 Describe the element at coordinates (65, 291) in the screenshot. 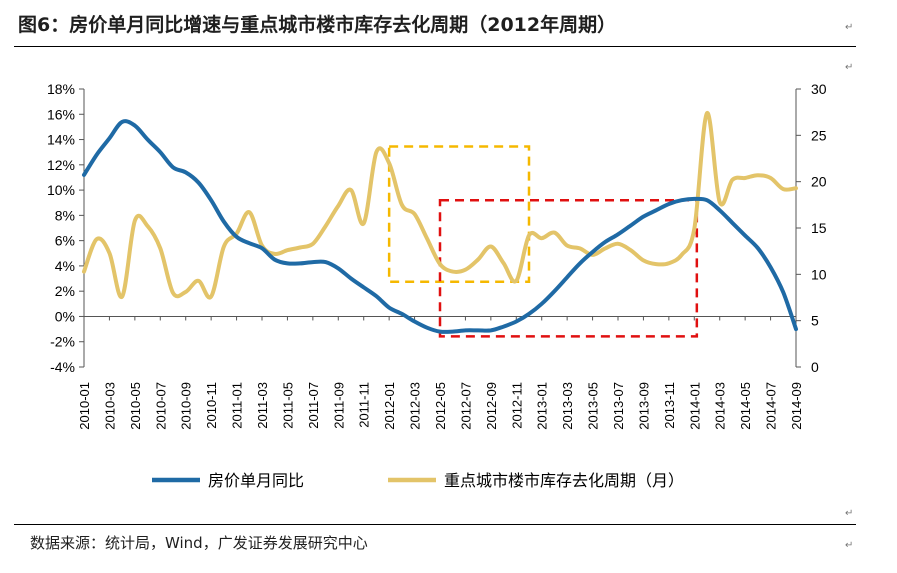

I see `left-tick-label: 2%` at that location.